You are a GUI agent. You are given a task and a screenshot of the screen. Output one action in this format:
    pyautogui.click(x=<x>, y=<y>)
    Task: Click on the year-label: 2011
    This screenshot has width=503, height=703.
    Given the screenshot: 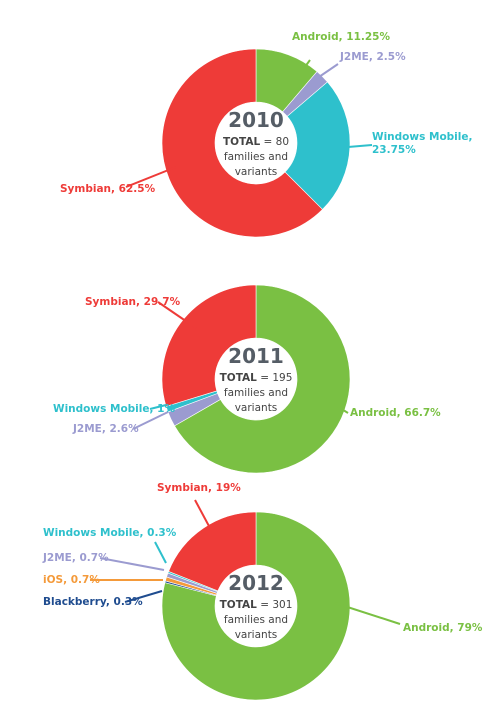 What is the action you would take?
    pyautogui.click(x=256, y=356)
    